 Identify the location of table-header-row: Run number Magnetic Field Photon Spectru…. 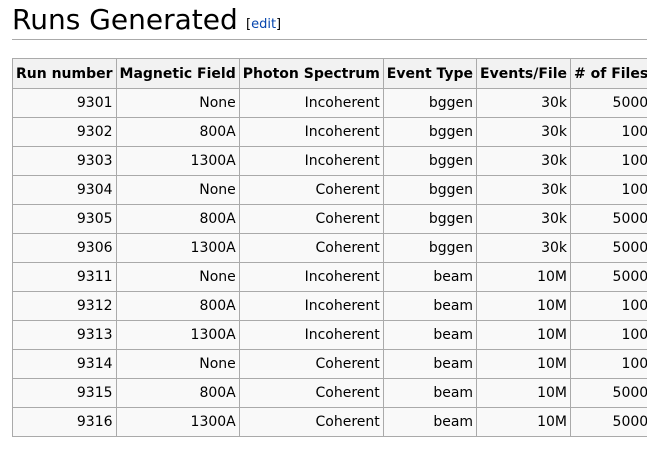
(329, 73).